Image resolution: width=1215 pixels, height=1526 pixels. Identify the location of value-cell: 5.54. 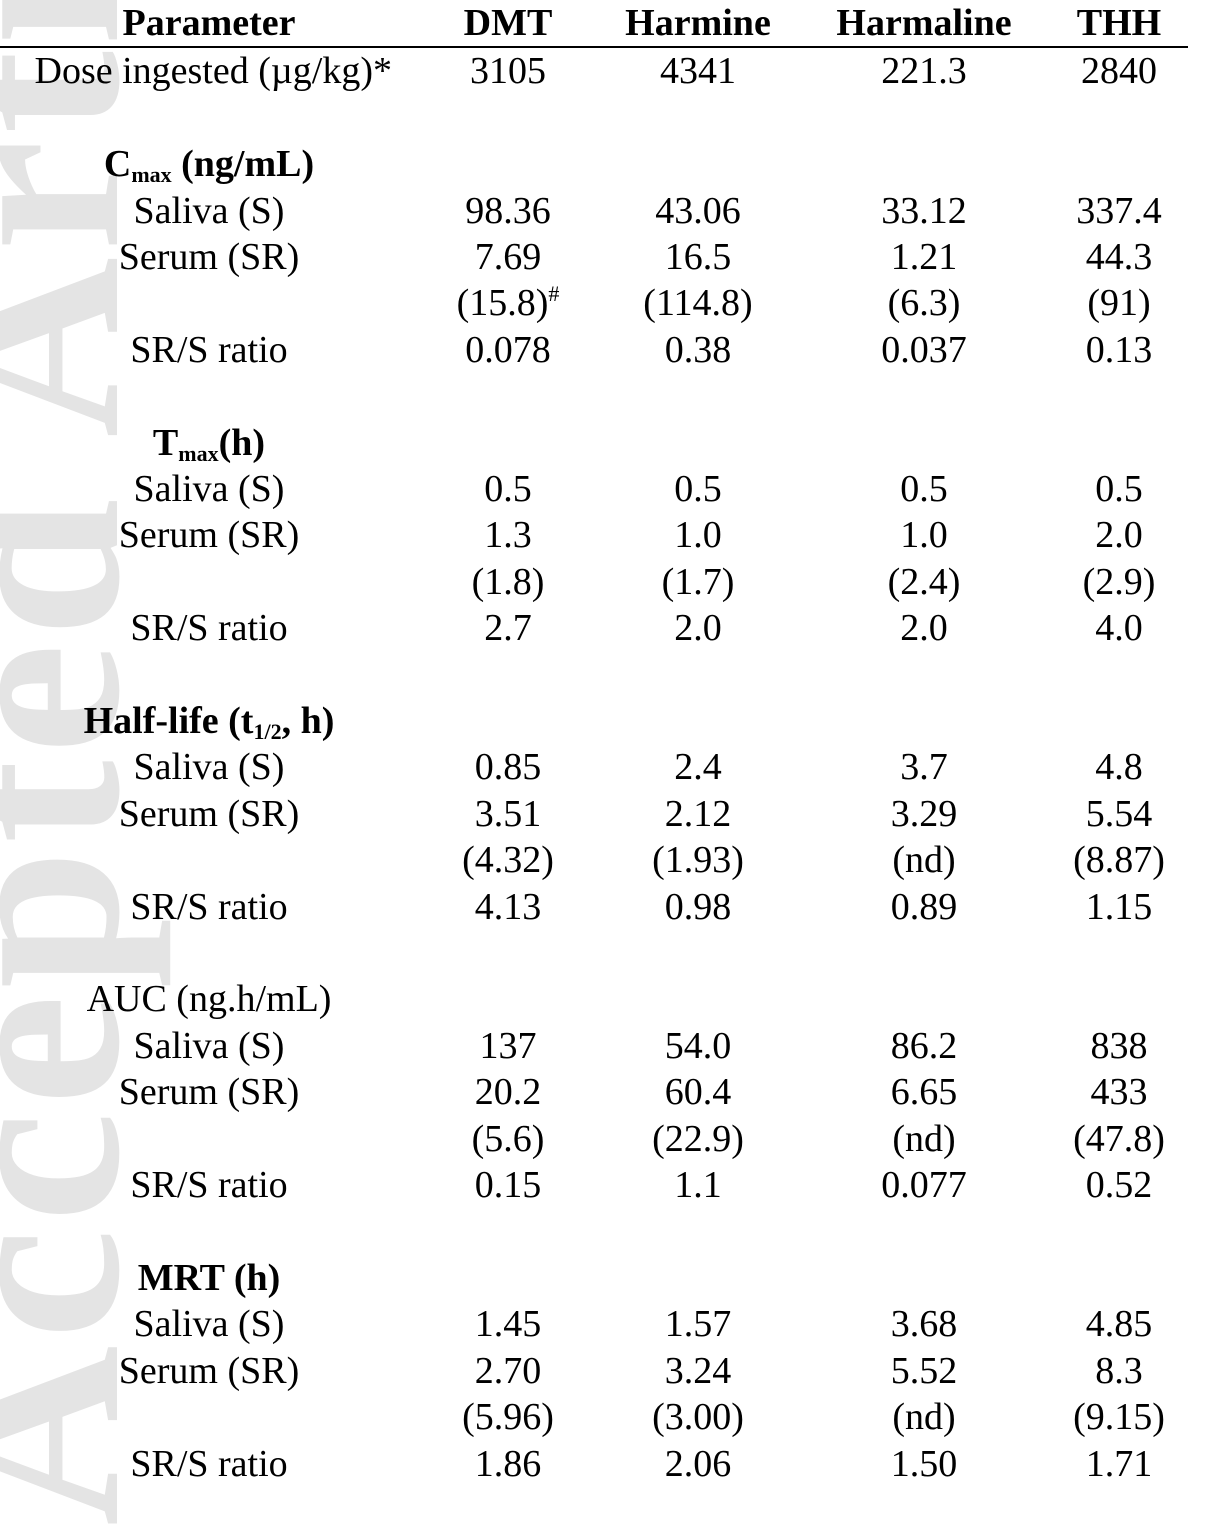
(1119, 814).